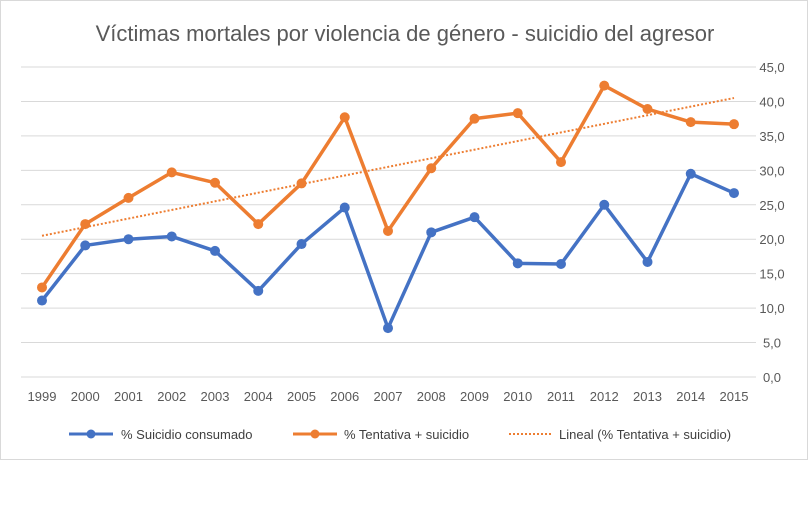 The height and width of the screenshot is (523, 808). Describe the element at coordinates (258, 396) in the screenshot. I see `x-tick-label: 2004` at that location.